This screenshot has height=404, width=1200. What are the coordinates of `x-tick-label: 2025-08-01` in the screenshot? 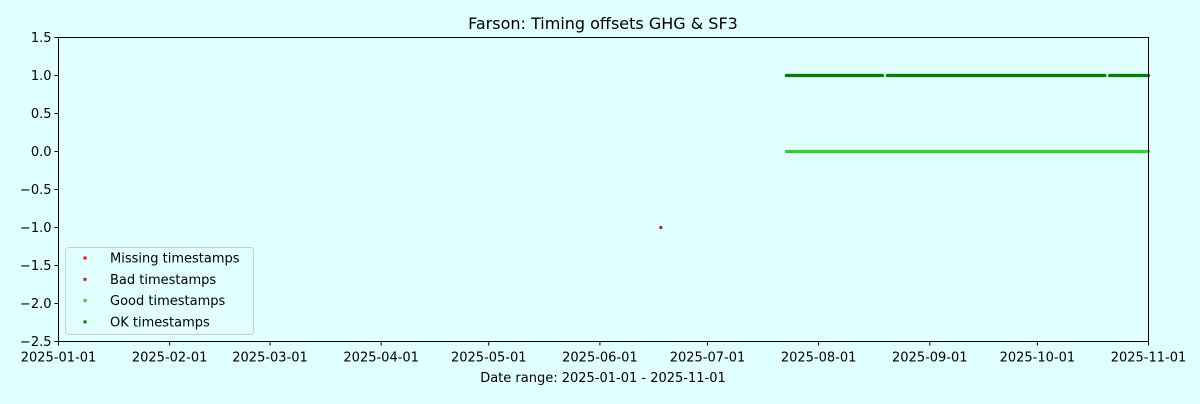 It's located at (819, 358).